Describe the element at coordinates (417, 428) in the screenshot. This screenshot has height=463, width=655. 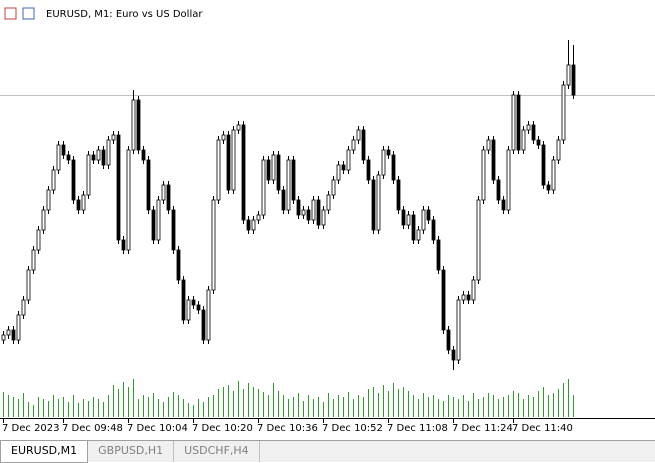
I see `x-tick-label: 7 Dec 11:08` at that location.